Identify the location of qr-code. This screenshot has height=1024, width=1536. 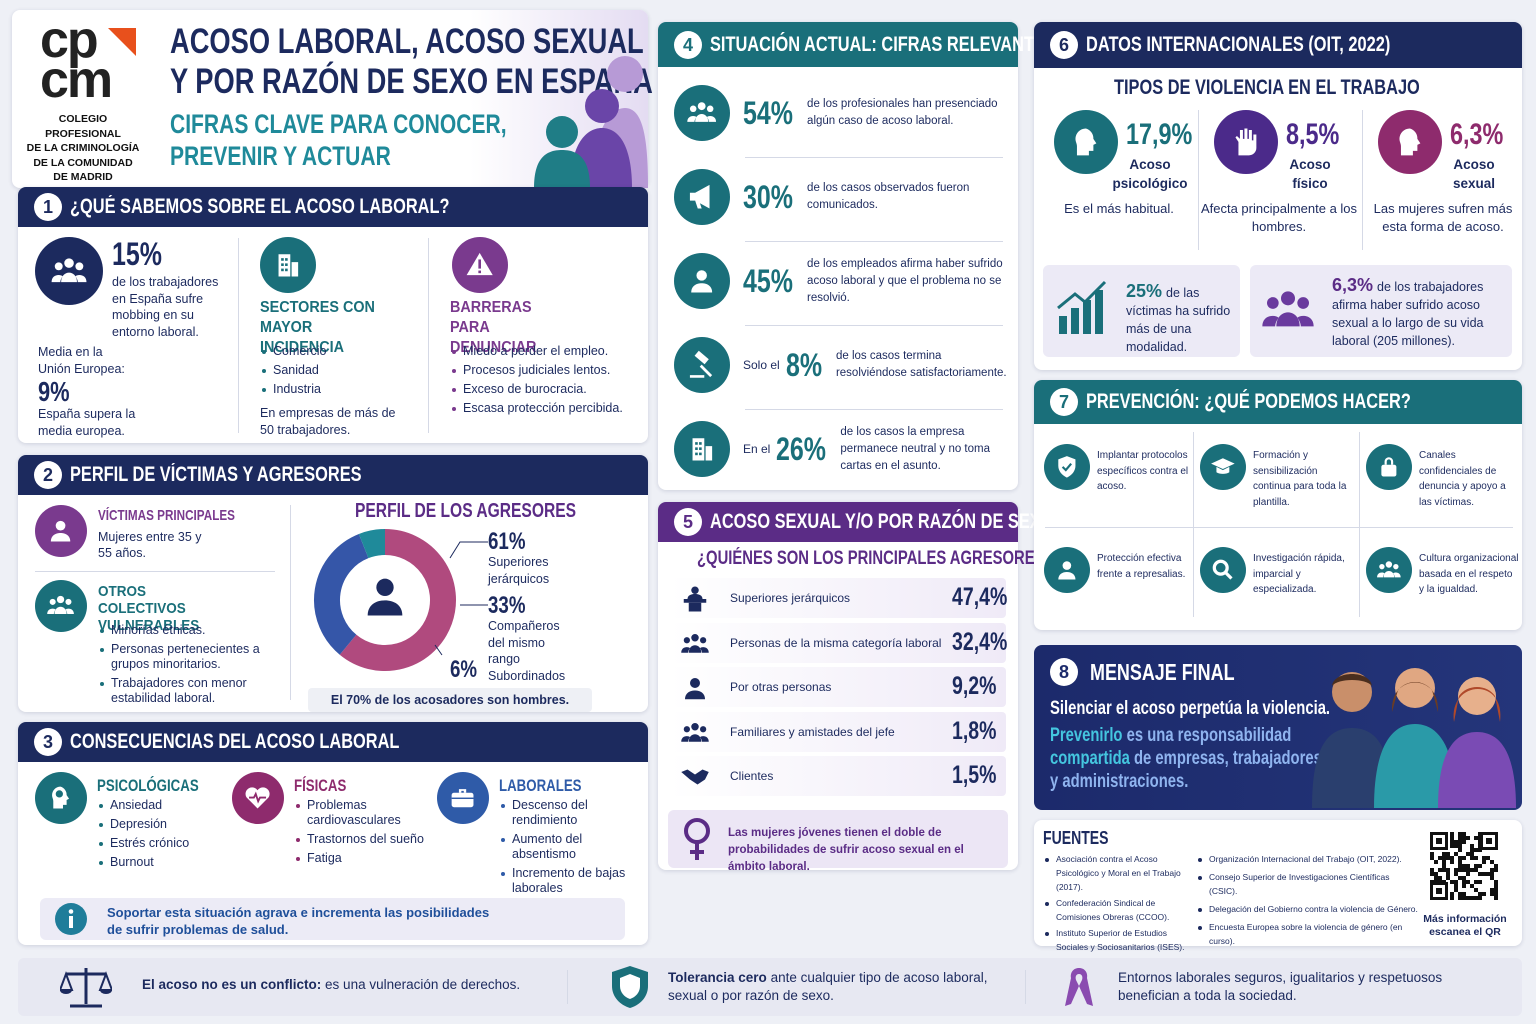
(1464, 866).